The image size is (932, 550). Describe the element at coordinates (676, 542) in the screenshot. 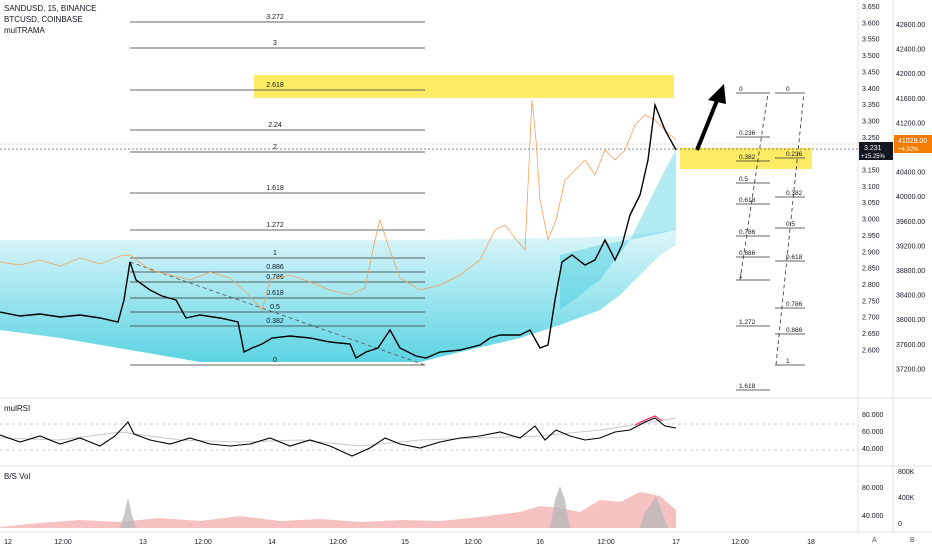

I see `time-axis-label: 17` at that location.